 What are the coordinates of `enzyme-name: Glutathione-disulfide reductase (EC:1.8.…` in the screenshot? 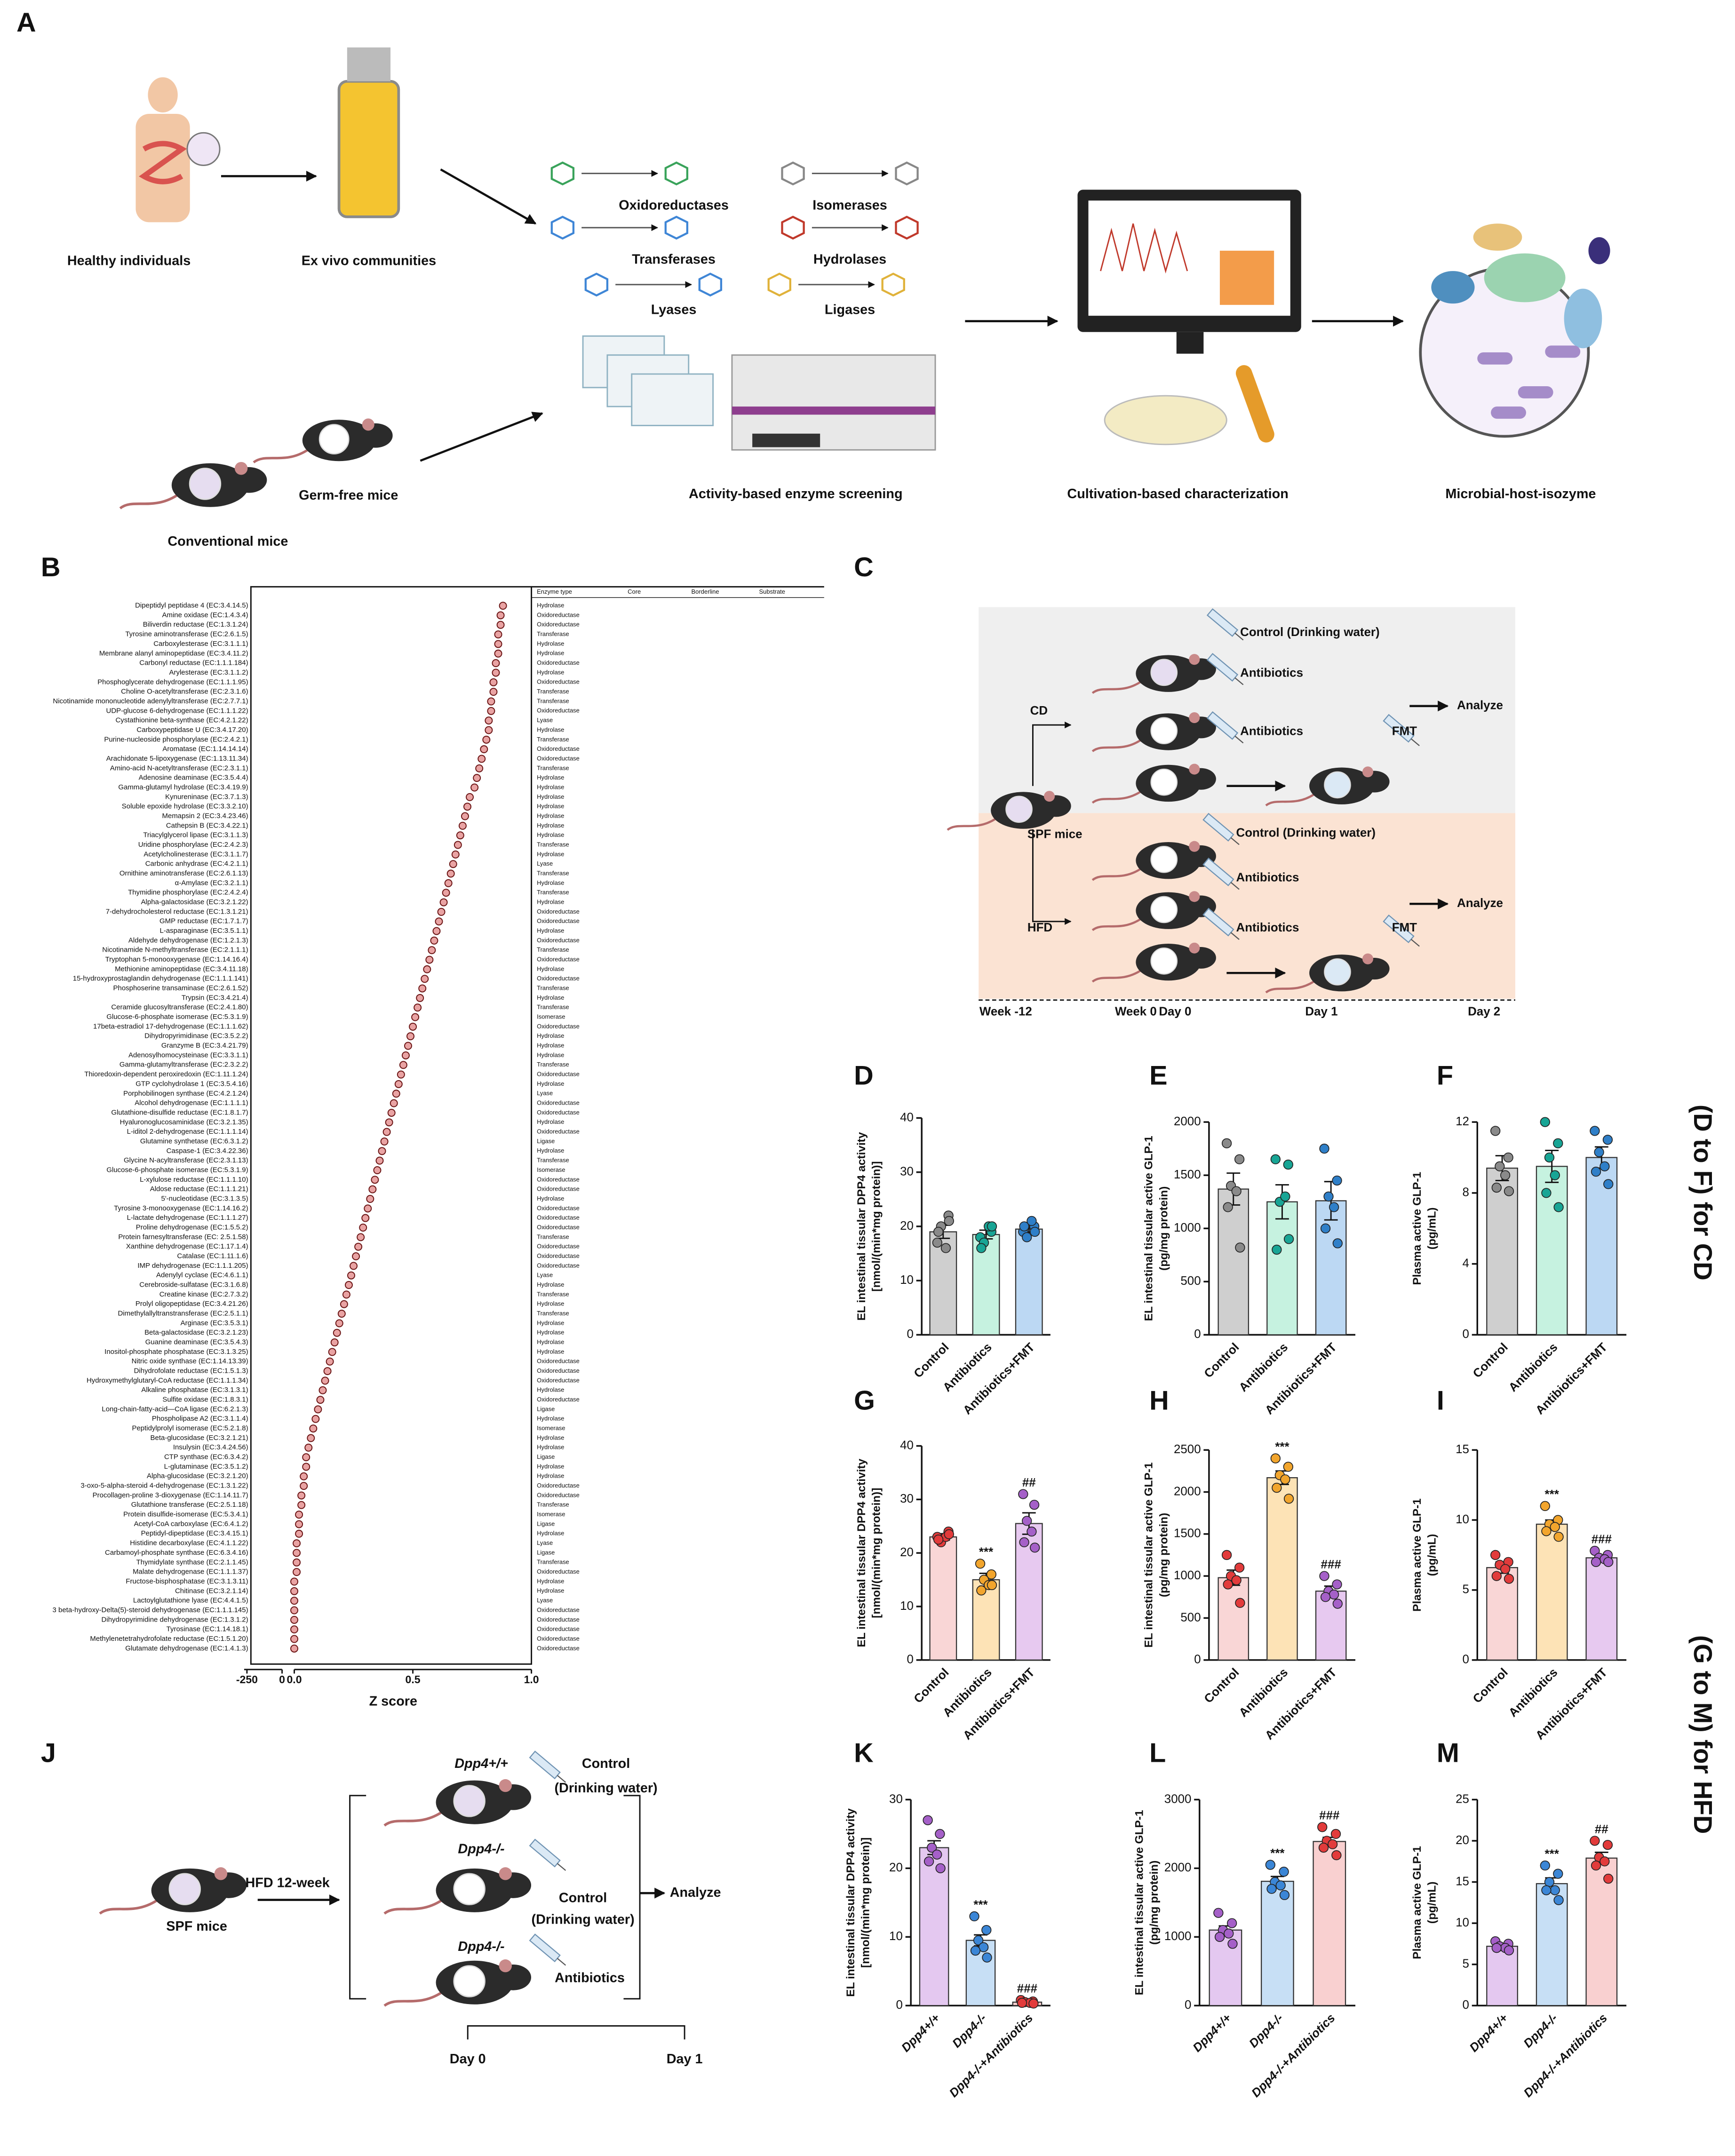 It's located at (180, 1112).